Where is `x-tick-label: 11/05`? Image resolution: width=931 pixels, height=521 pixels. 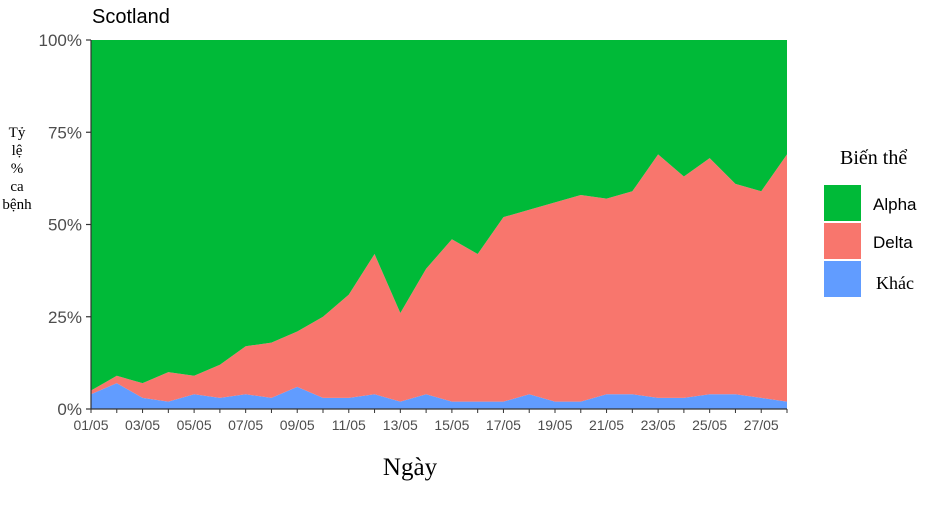 x-tick-label: 11/05 is located at coordinates (349, 425).